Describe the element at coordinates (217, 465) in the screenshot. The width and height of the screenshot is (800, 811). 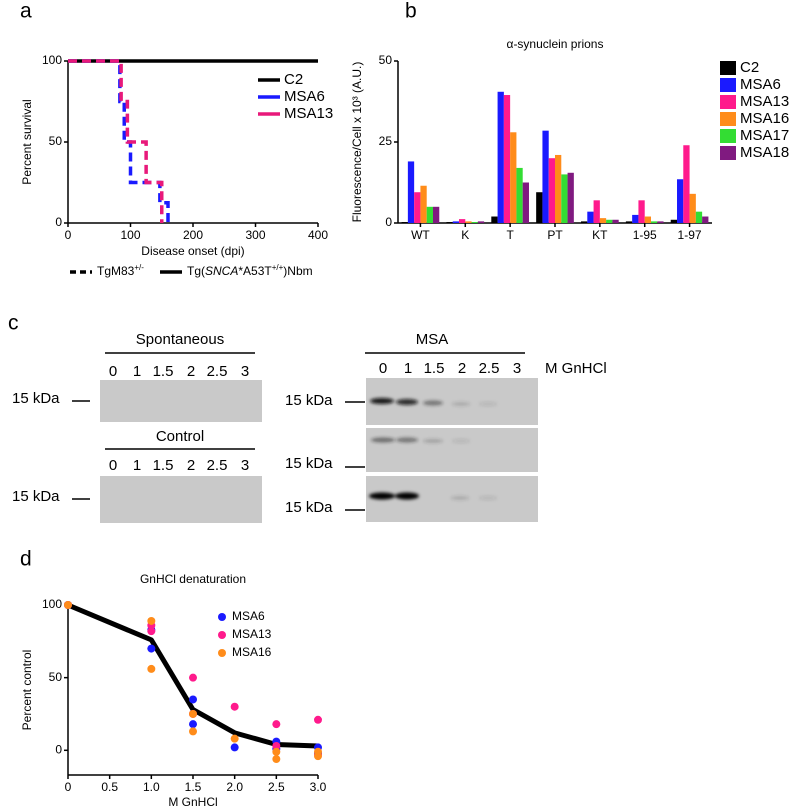
I see `lane-label: 2.5` at that location.